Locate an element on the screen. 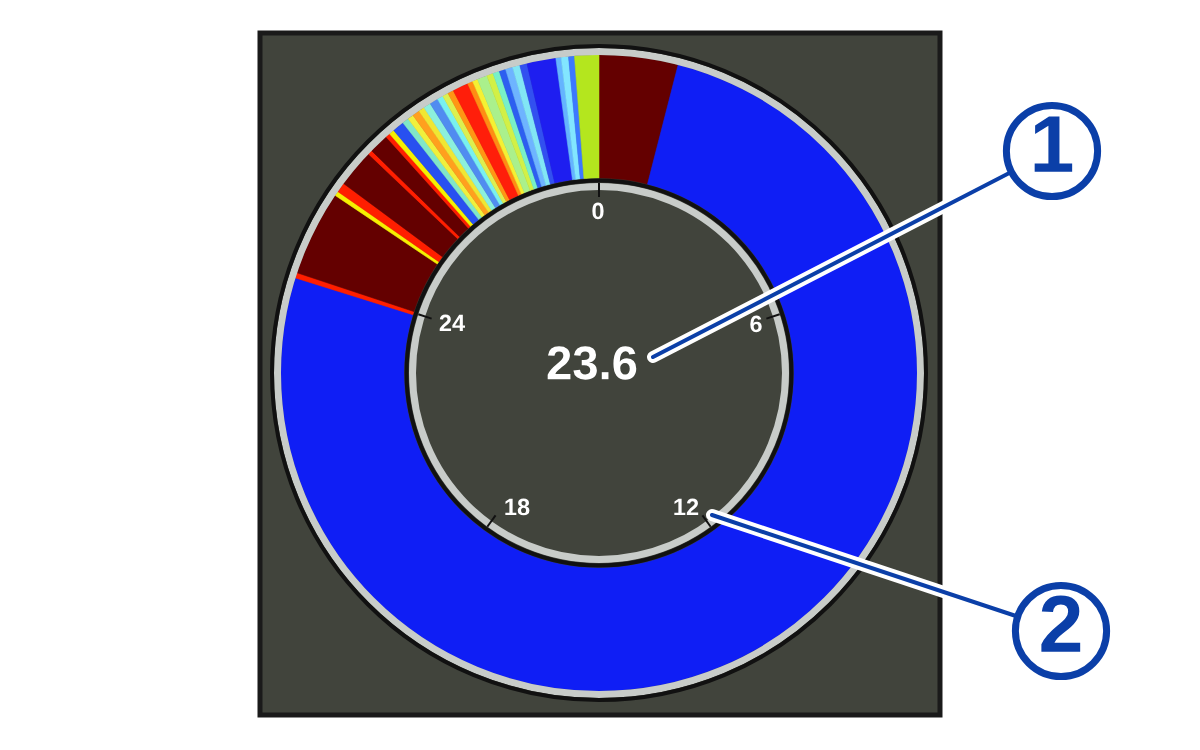 Image resolution: width=1200 pixels, height=750 pixels. text: 12 is located at coordinates (686, 507).